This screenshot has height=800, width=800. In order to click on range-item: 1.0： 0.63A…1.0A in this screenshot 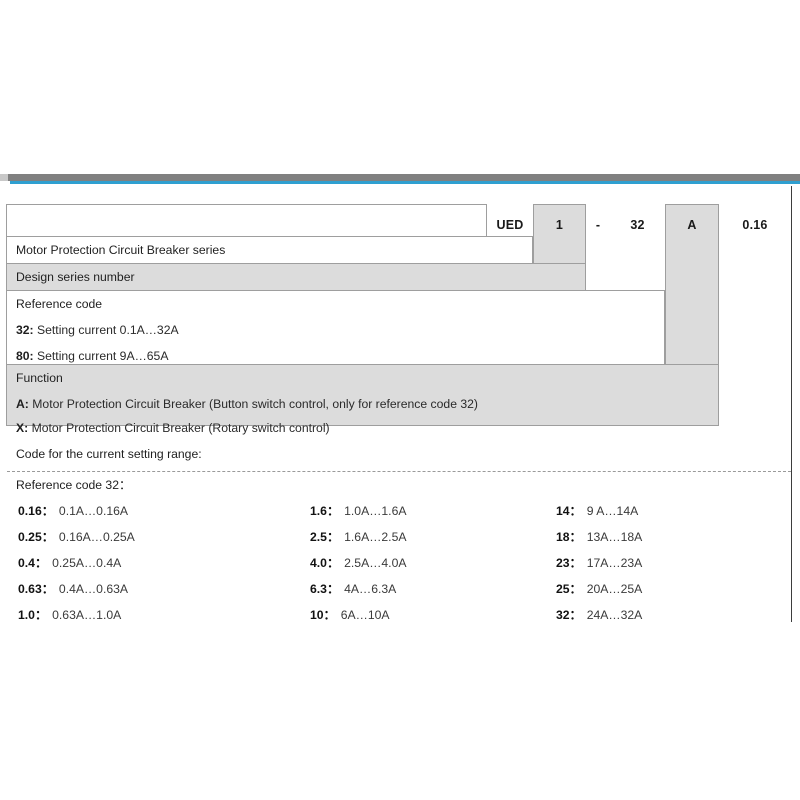, I will do `click(69, 614)`.